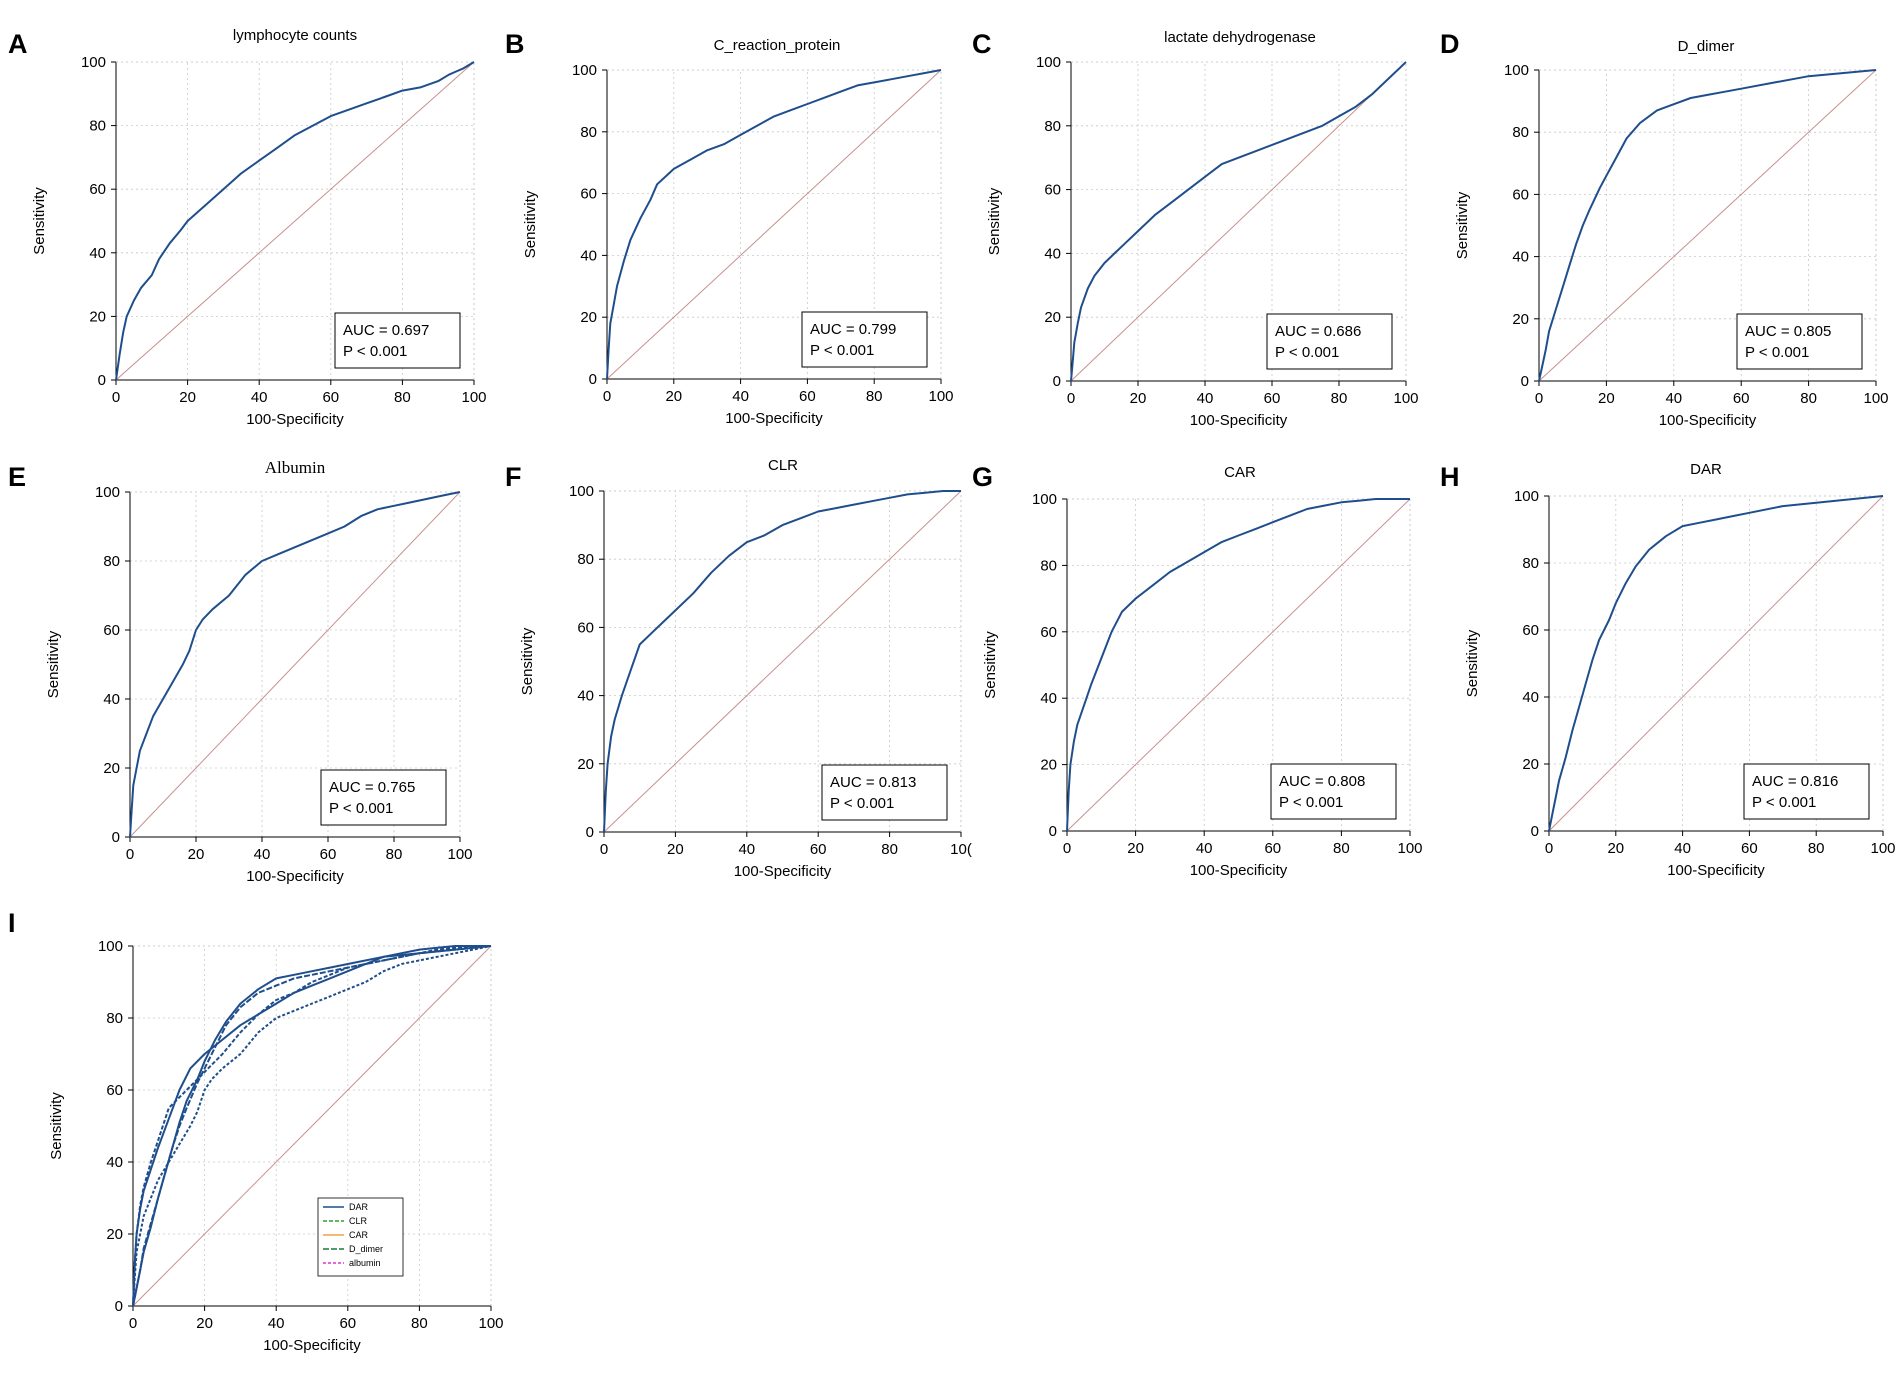 This screenshot has height=1383, width=1901. What do you see at coordinates (961, 849) in the screenshot?
I see `x-tick-label: 10(` at bounding box center [961, 849].